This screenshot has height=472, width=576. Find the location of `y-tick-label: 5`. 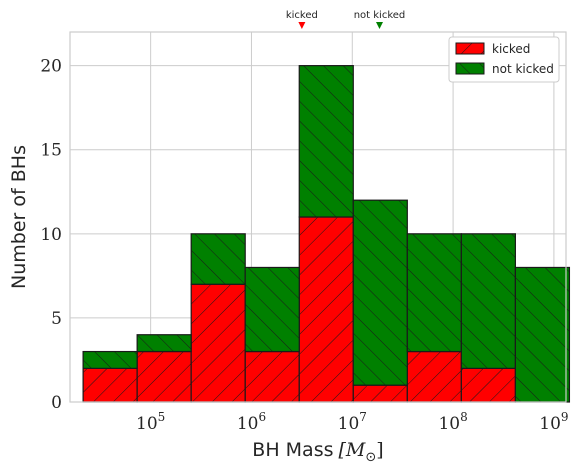

y-tick-label: 5 is located at coordinates (56, 319).